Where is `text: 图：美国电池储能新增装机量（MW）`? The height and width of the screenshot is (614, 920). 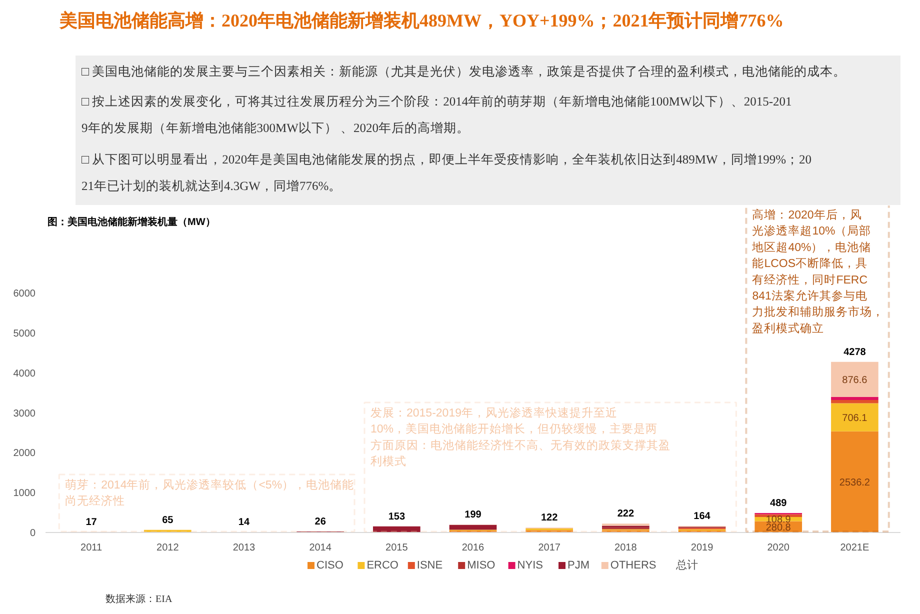 text: 图：美国电池储能新增装机量（MW） is located at coordinates (132, 222).